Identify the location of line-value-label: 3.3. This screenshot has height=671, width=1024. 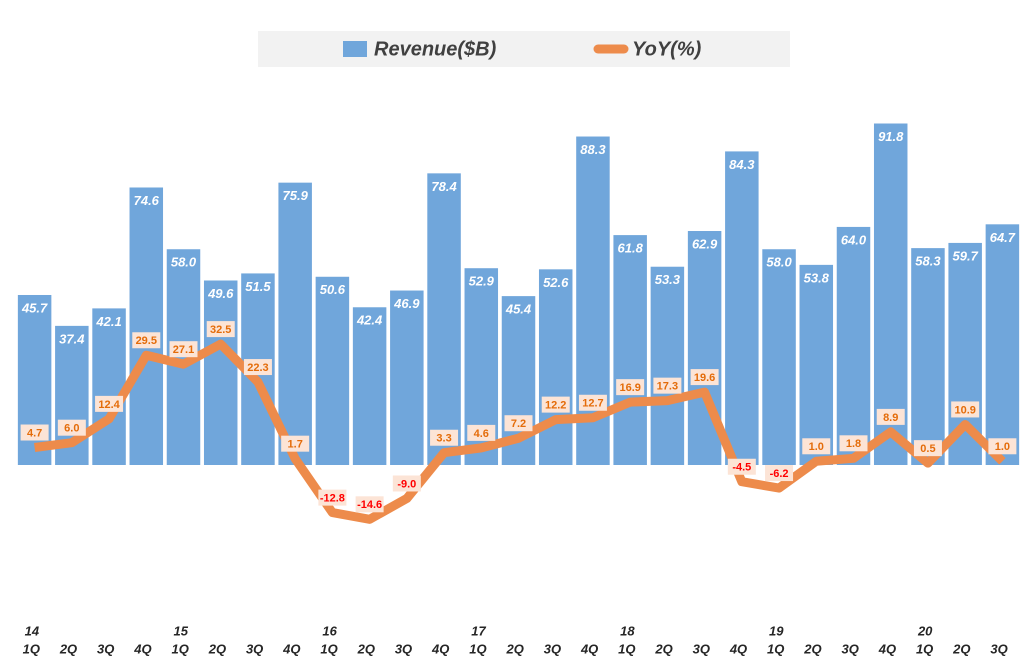
(443, 439).